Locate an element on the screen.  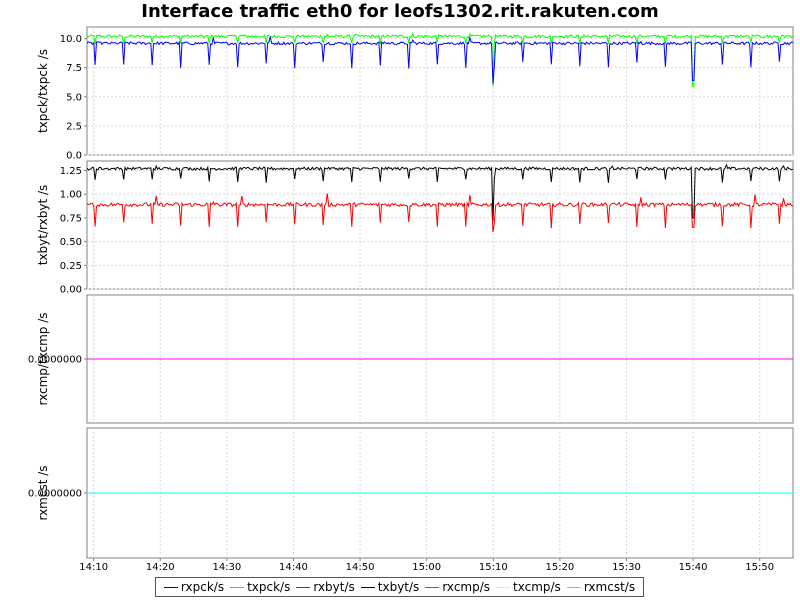
legend-label: txpck/s is located at coordinates (269, 587).